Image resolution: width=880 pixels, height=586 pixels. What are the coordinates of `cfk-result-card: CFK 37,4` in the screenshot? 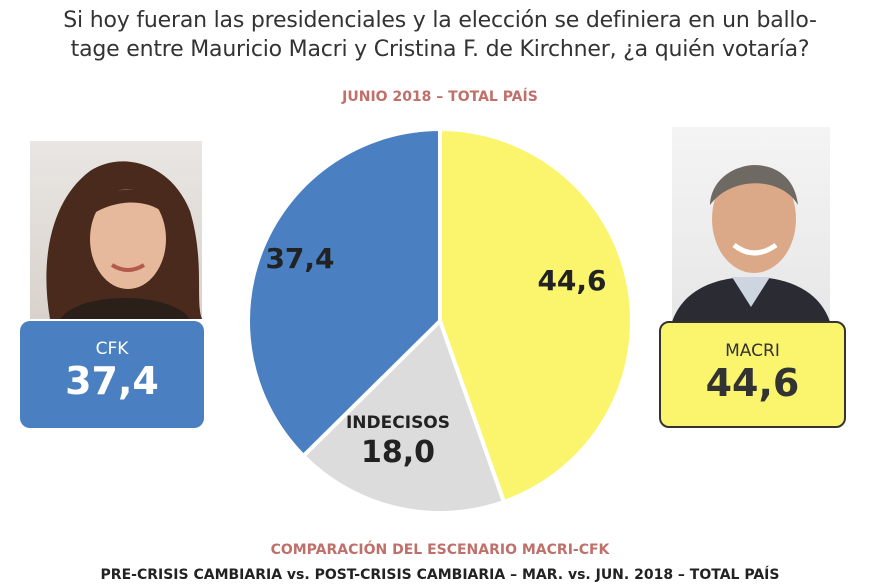 It's located at (112, 374).